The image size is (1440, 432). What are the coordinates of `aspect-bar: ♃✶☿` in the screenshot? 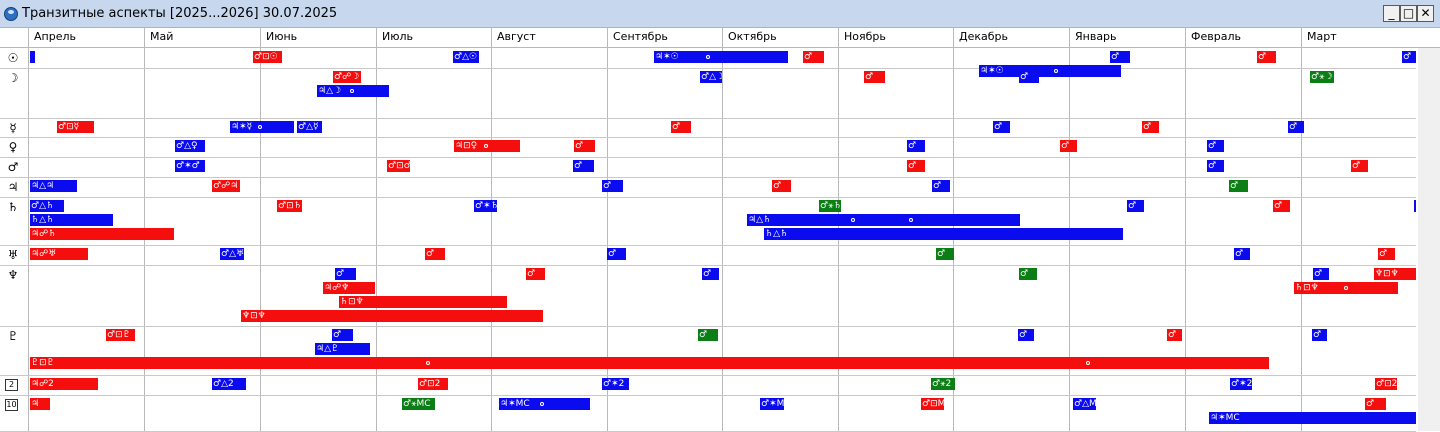 It's located at (262, 127).